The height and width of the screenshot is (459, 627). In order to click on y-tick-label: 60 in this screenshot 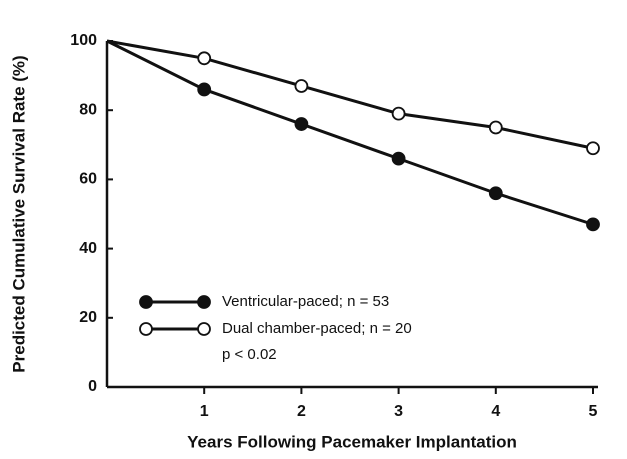, I will do `click(88, 179)`.